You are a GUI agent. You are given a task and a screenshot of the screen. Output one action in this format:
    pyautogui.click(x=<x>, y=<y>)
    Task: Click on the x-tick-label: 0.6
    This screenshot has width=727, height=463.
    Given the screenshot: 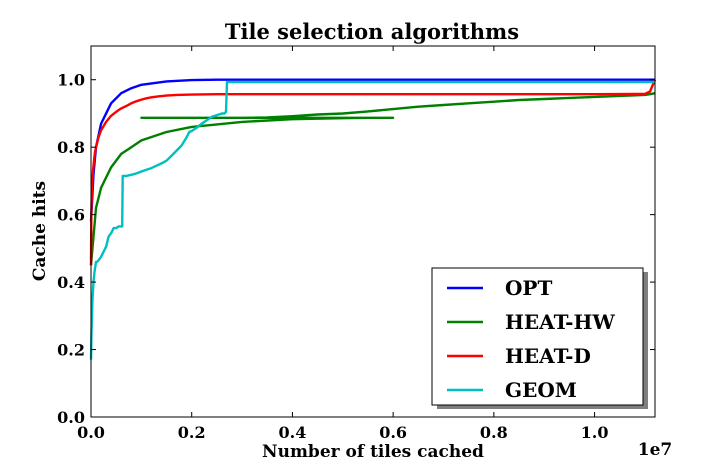 What is the action you would take?
    pyautogui.click(x=393, y=432)
    